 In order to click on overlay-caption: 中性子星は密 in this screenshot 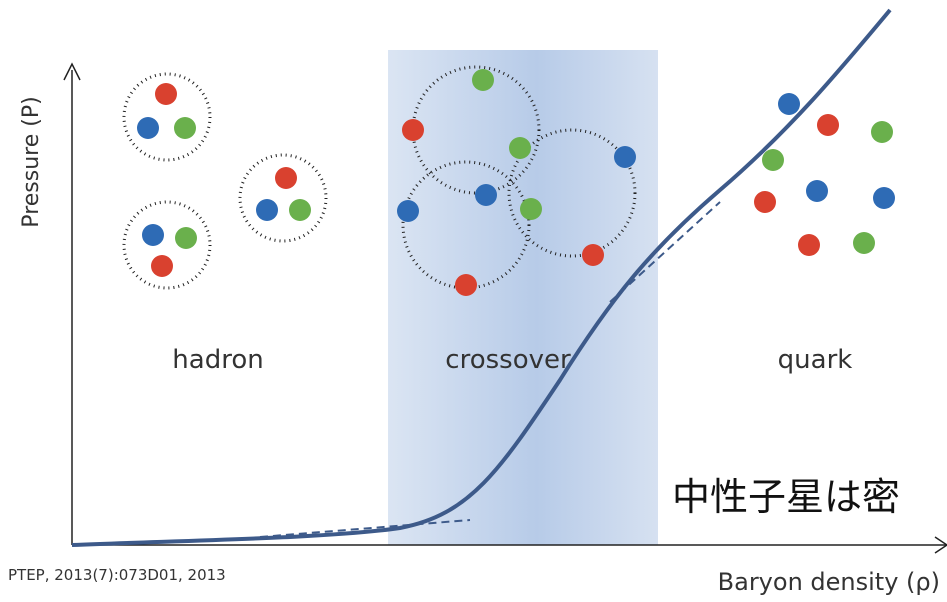, I will do `click(786, 497)`.